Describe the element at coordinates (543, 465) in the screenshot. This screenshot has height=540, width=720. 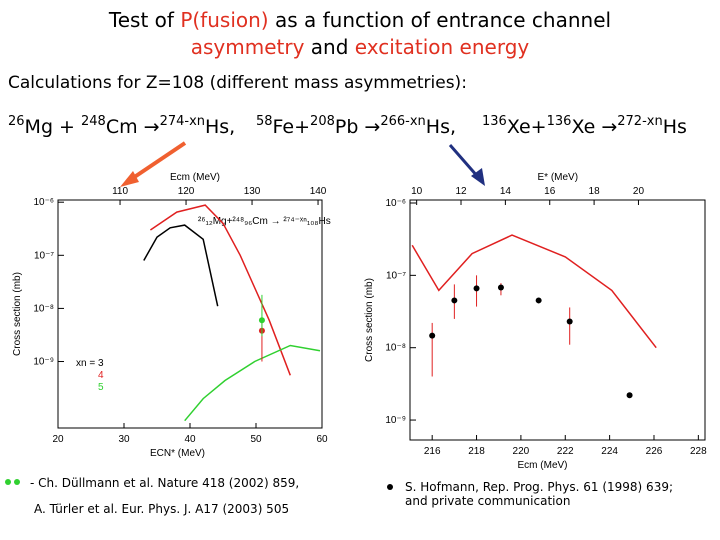
I see `x-axis-title: Ecm (MeV)` at that location.